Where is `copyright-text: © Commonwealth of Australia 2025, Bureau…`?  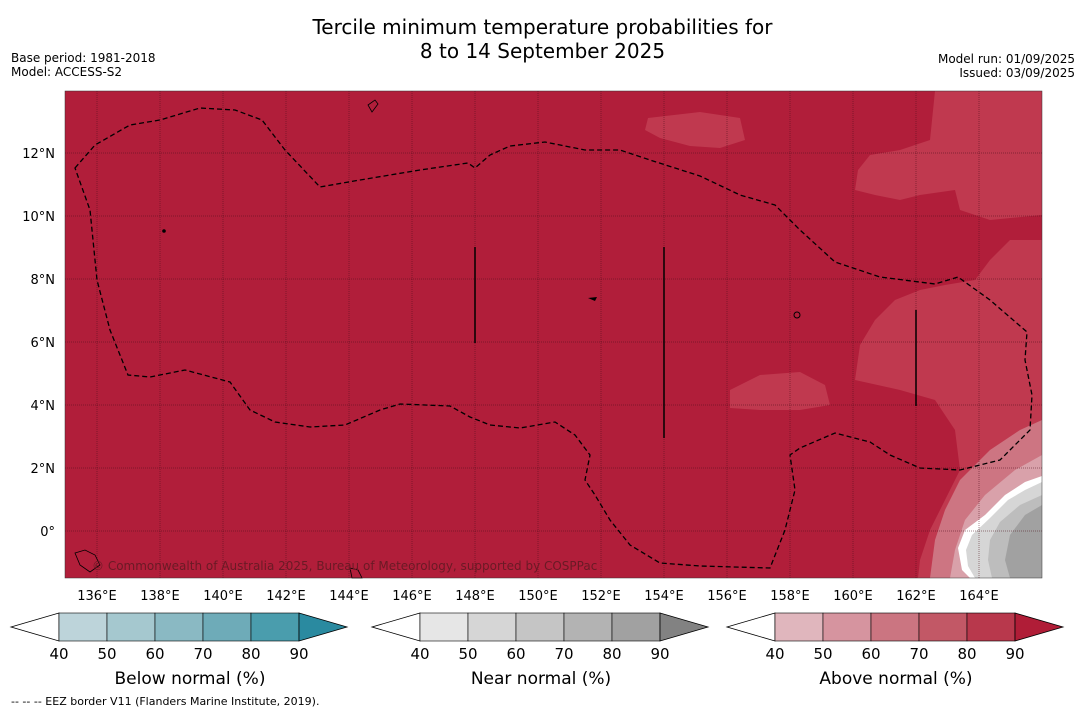
copyright-text: © Commonwealth of Australia 2025, Bureau… is located at coordinates (345, 566).